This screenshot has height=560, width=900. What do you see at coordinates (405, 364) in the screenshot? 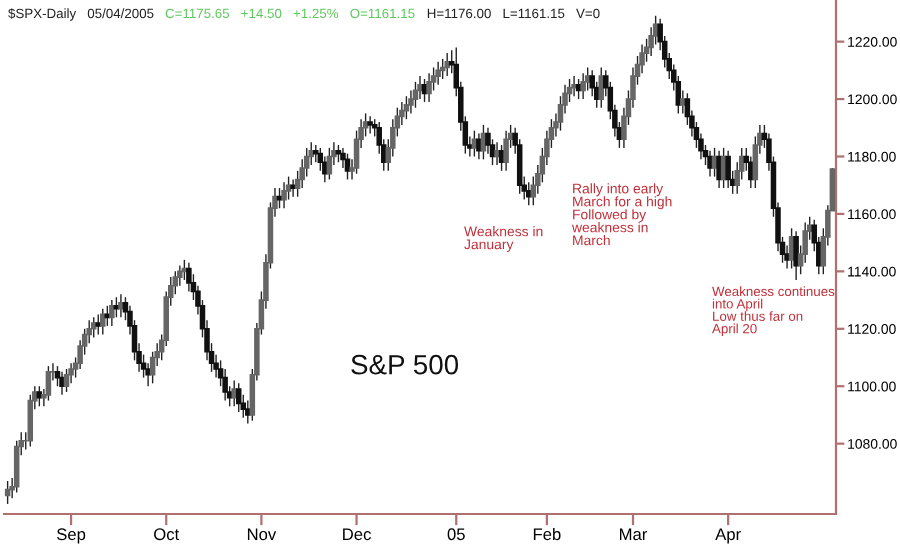
I see `annotation: S&P 500` at bounding box center [405, 364].